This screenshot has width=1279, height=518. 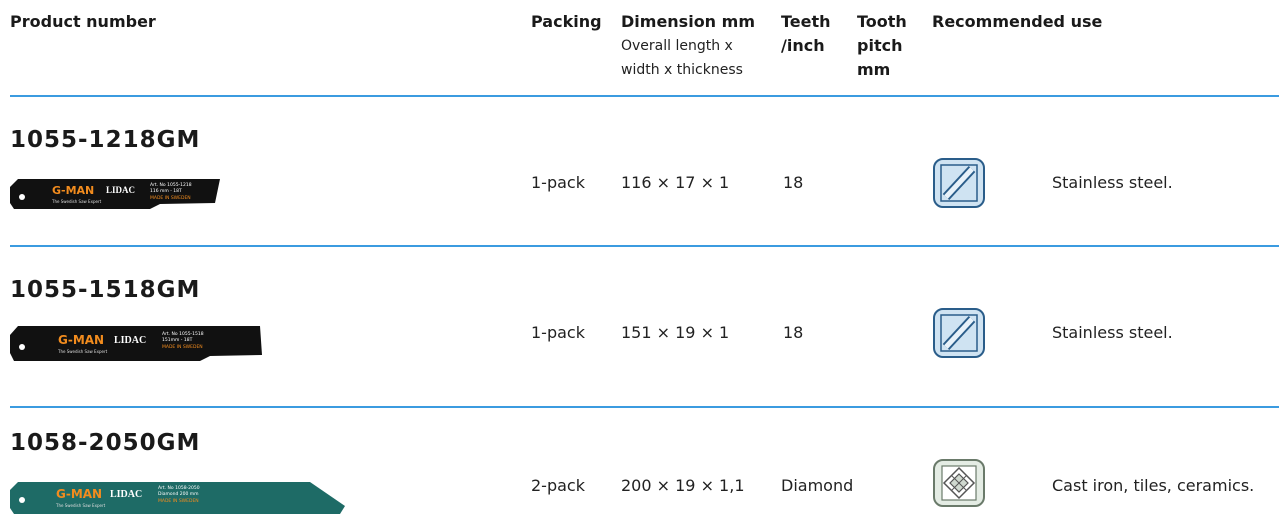 I want to click on product-number: 1055-1518GM, so click(x=105, y=290).